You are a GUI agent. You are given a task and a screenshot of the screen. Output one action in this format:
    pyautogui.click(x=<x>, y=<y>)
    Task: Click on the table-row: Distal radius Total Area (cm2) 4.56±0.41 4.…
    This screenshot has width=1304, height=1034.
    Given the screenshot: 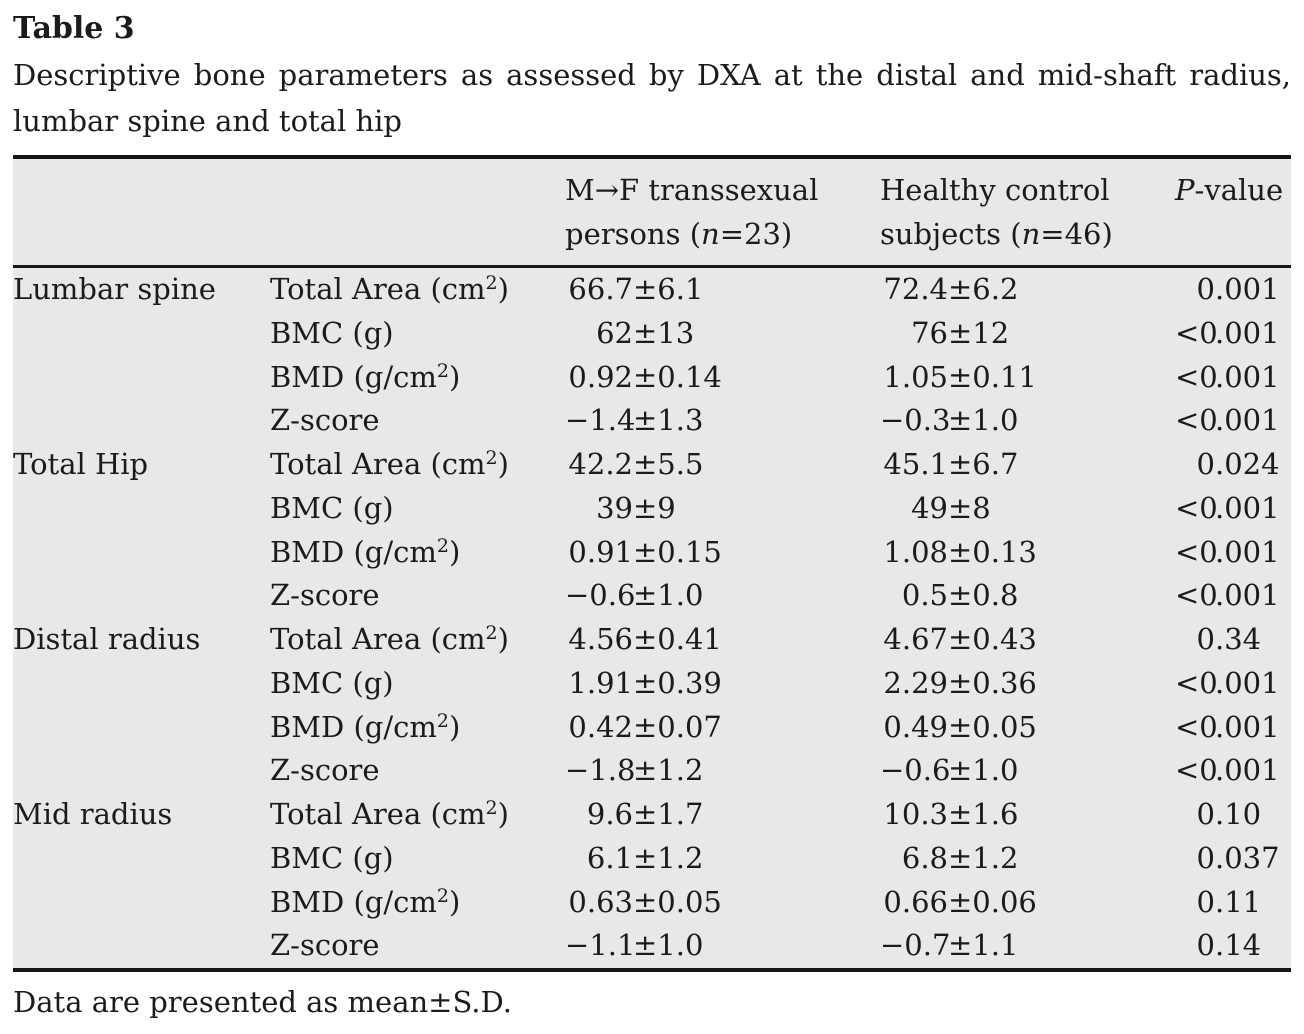 What is the action you would take?
    pyautogui.click(x=652, y=640)
    